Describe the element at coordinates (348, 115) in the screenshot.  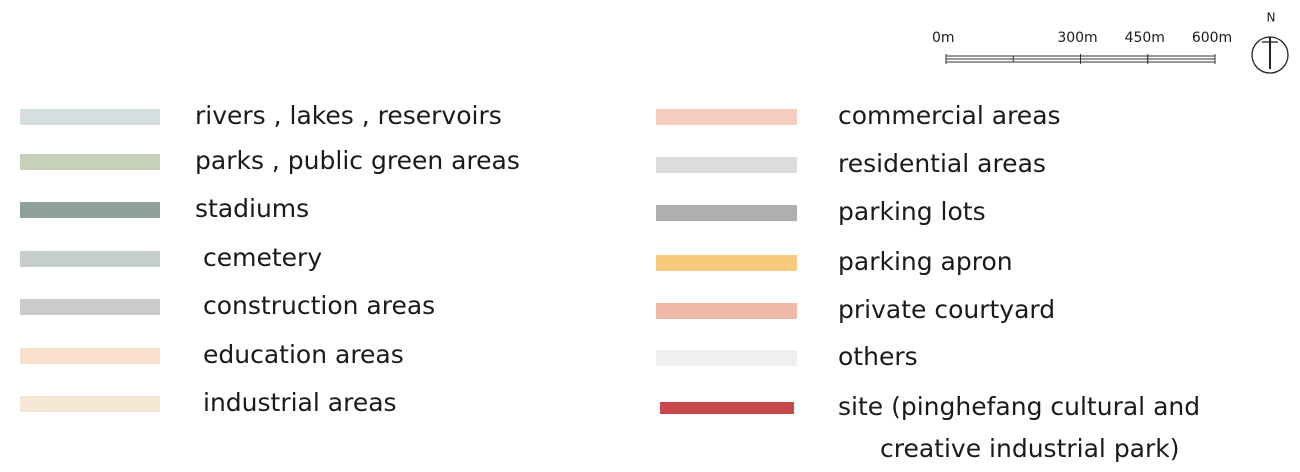
I see `legend-label: rivers , lakes , reservoirs` at that location.